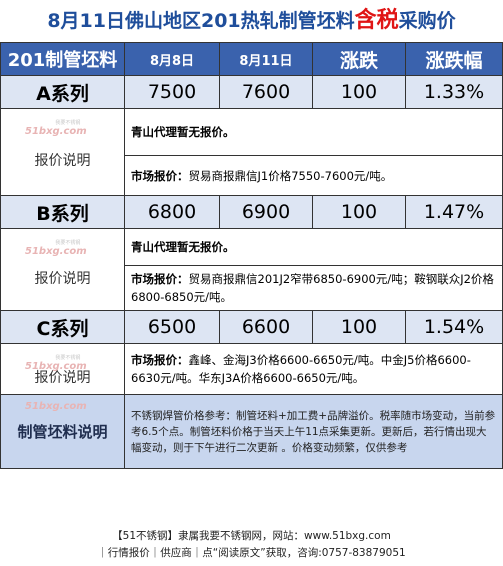  Describe the element at coordinates (62, 212) in the screenshot. I see `series-name: B系列` at that location.